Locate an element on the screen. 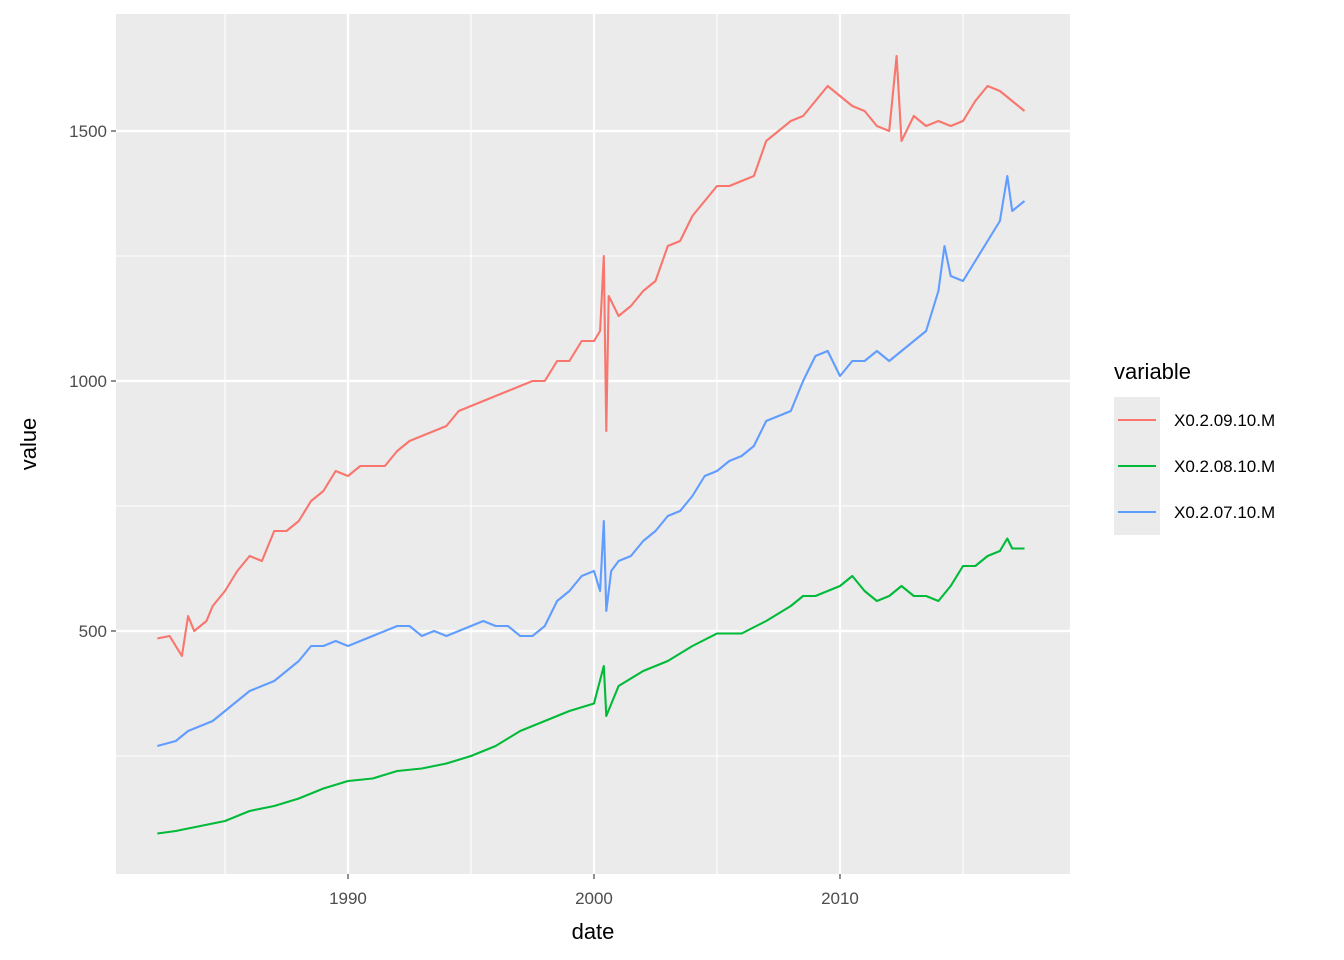 The height and width of the screenshot is (960, 1344). y-tick-label: 1000 is located at coordinates (88, 381).